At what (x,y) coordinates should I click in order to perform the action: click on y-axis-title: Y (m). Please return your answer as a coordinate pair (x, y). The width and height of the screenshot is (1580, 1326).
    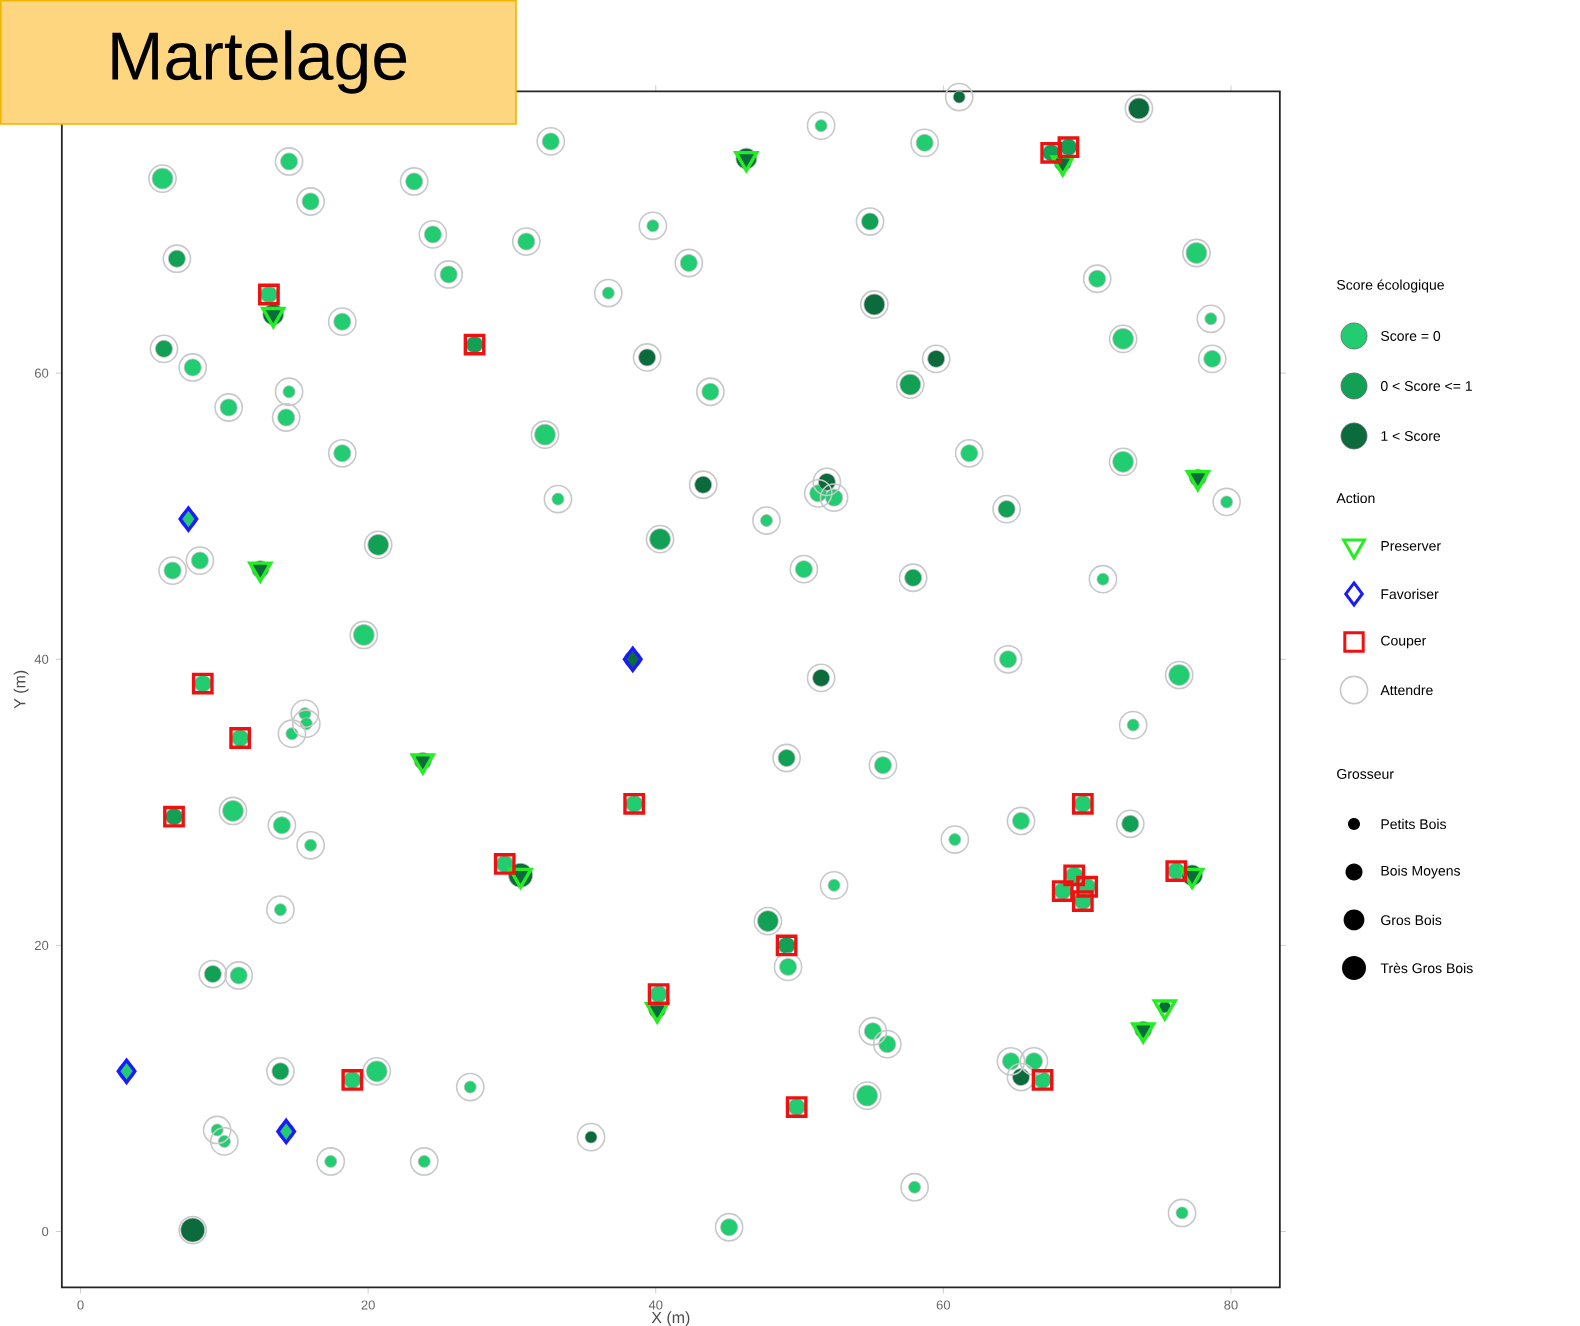
    Looking at the image, I should click on (21, 689).